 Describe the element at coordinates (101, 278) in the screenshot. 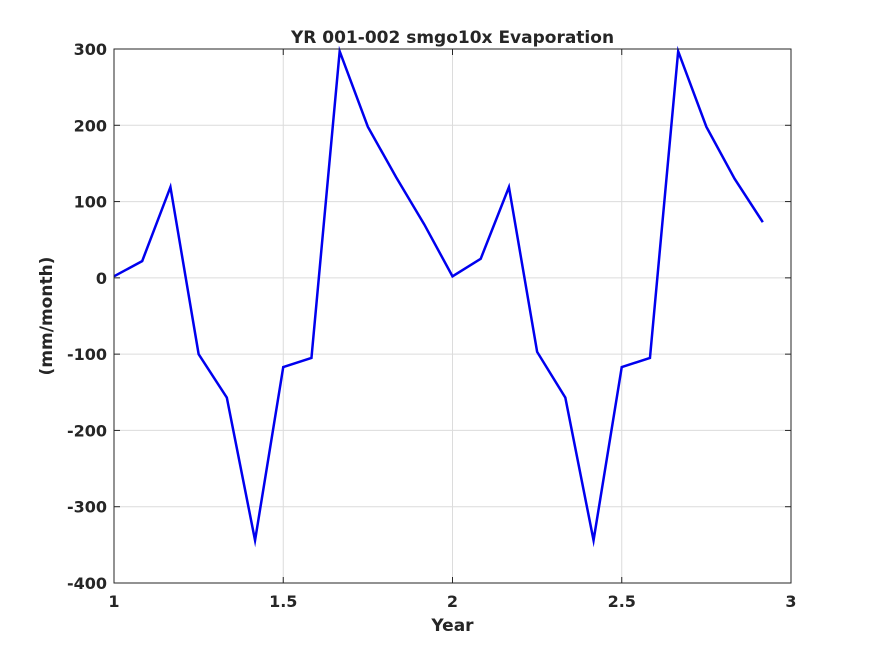

I see `y-tick-label: 0` at that location.